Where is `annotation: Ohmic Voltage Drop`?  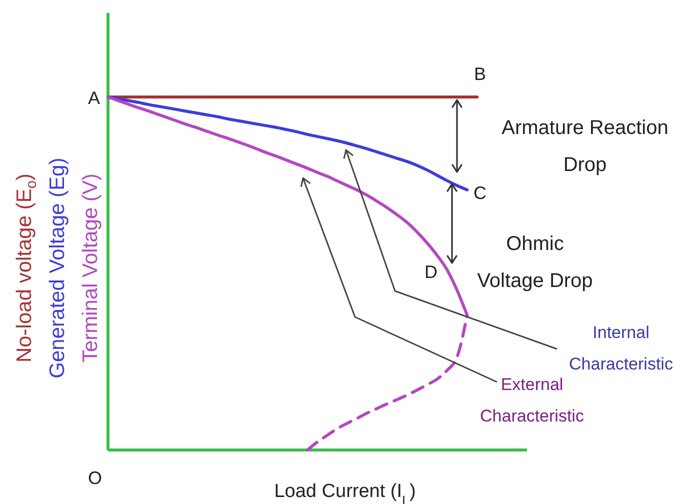 annotation: Ohmic Voltage Drop is located at coordinates (535, 262).